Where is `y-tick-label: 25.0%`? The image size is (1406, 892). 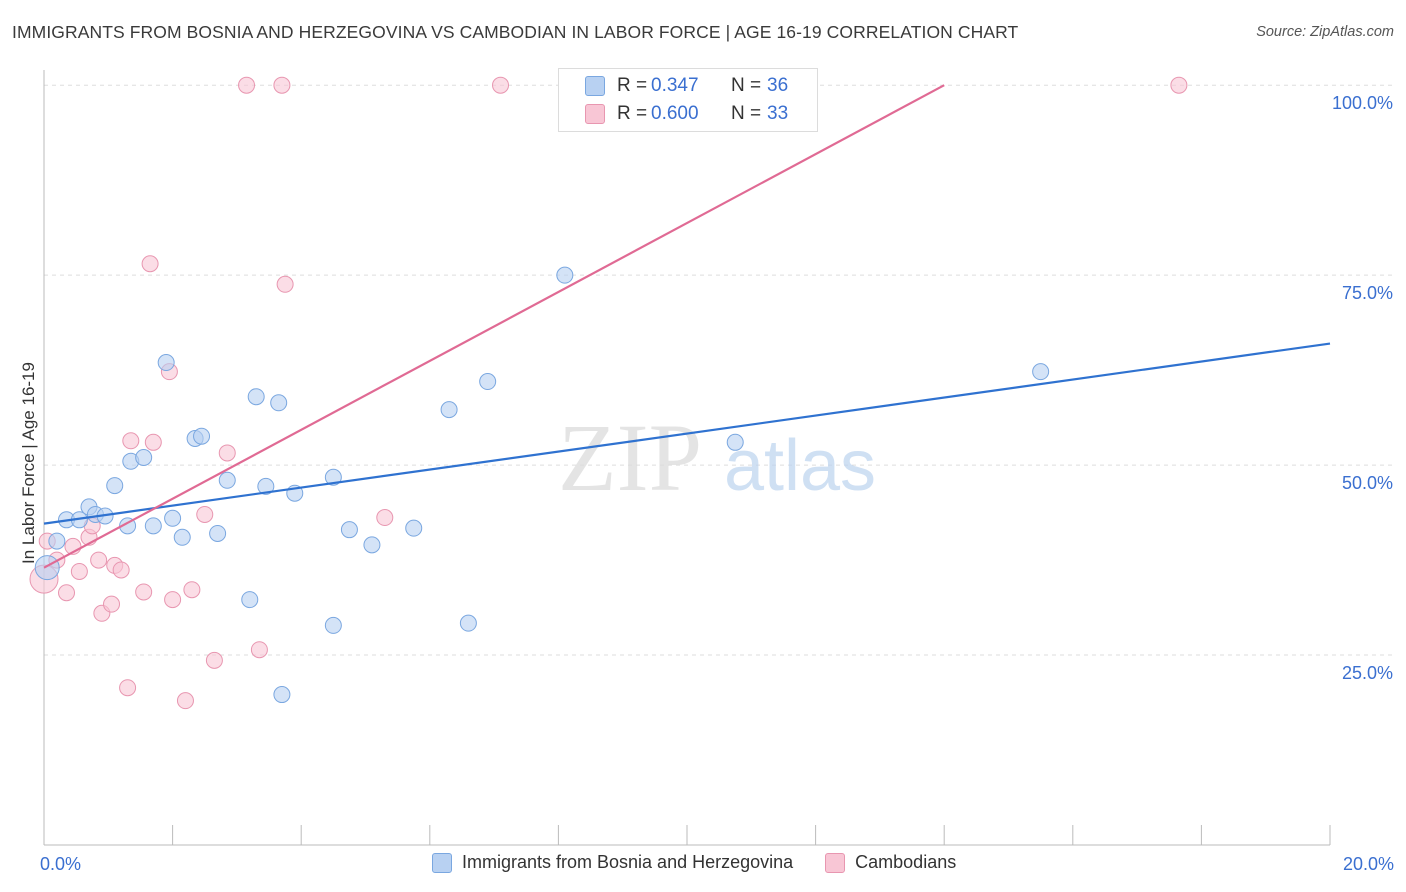 y-tick-label: 25.0% is located at coordinates (1367, 673).